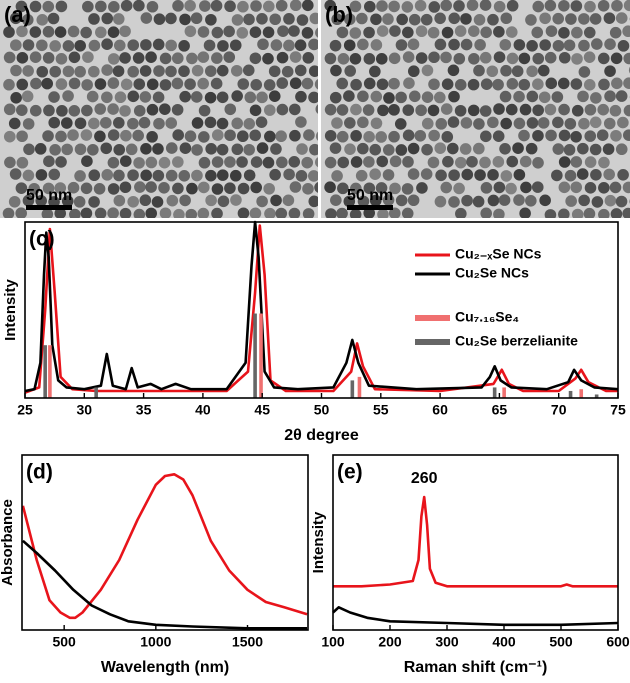  Describe the element at coordinates (318, 542) in the screenshot. I see `y-axis-label: Intensity` at that location.